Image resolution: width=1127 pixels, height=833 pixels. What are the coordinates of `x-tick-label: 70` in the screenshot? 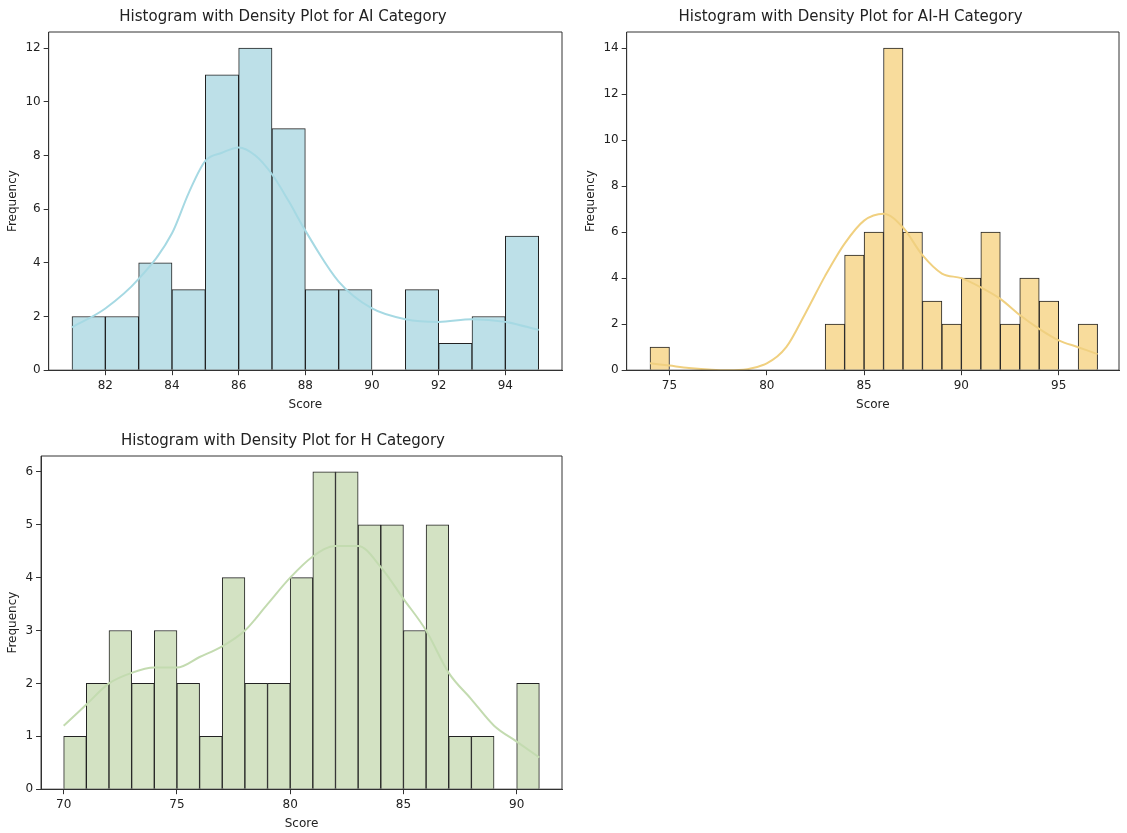 It's located at (64, 803).